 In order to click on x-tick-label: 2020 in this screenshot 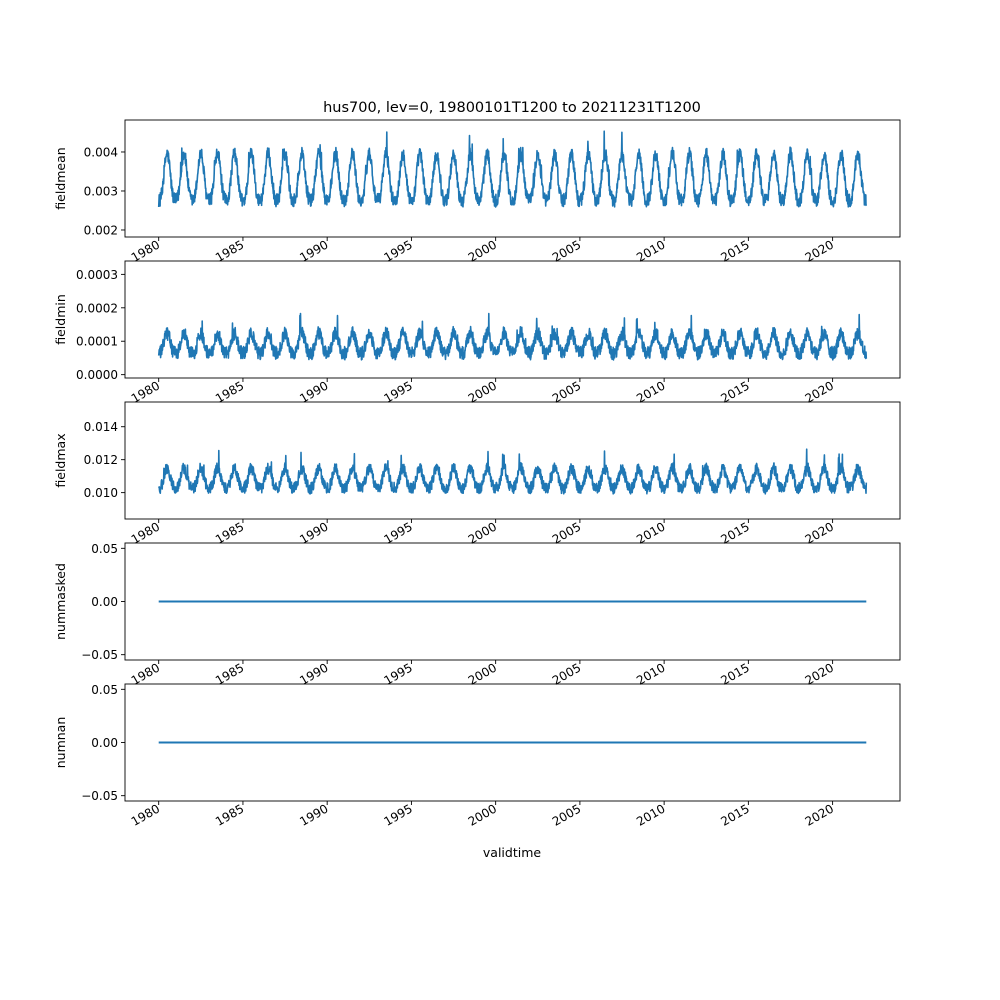, I will do `click(819, 814)`.